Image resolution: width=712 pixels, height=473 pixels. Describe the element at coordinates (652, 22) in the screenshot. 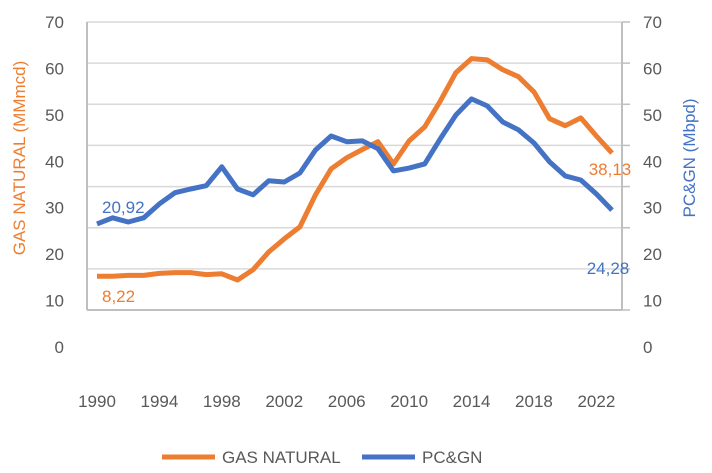

I see `right-tick-label: 70` at that location.